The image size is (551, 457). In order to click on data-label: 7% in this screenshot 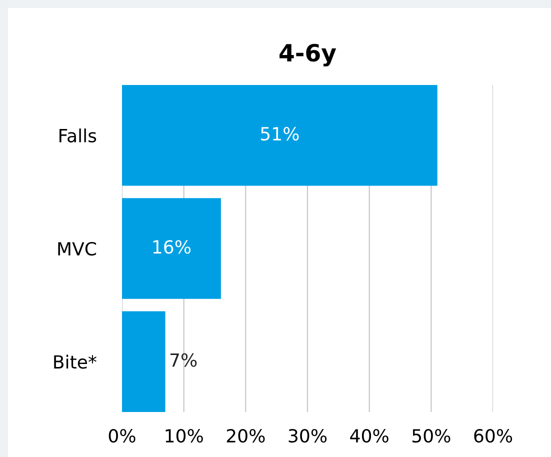, I will do `click(183, 360)`.